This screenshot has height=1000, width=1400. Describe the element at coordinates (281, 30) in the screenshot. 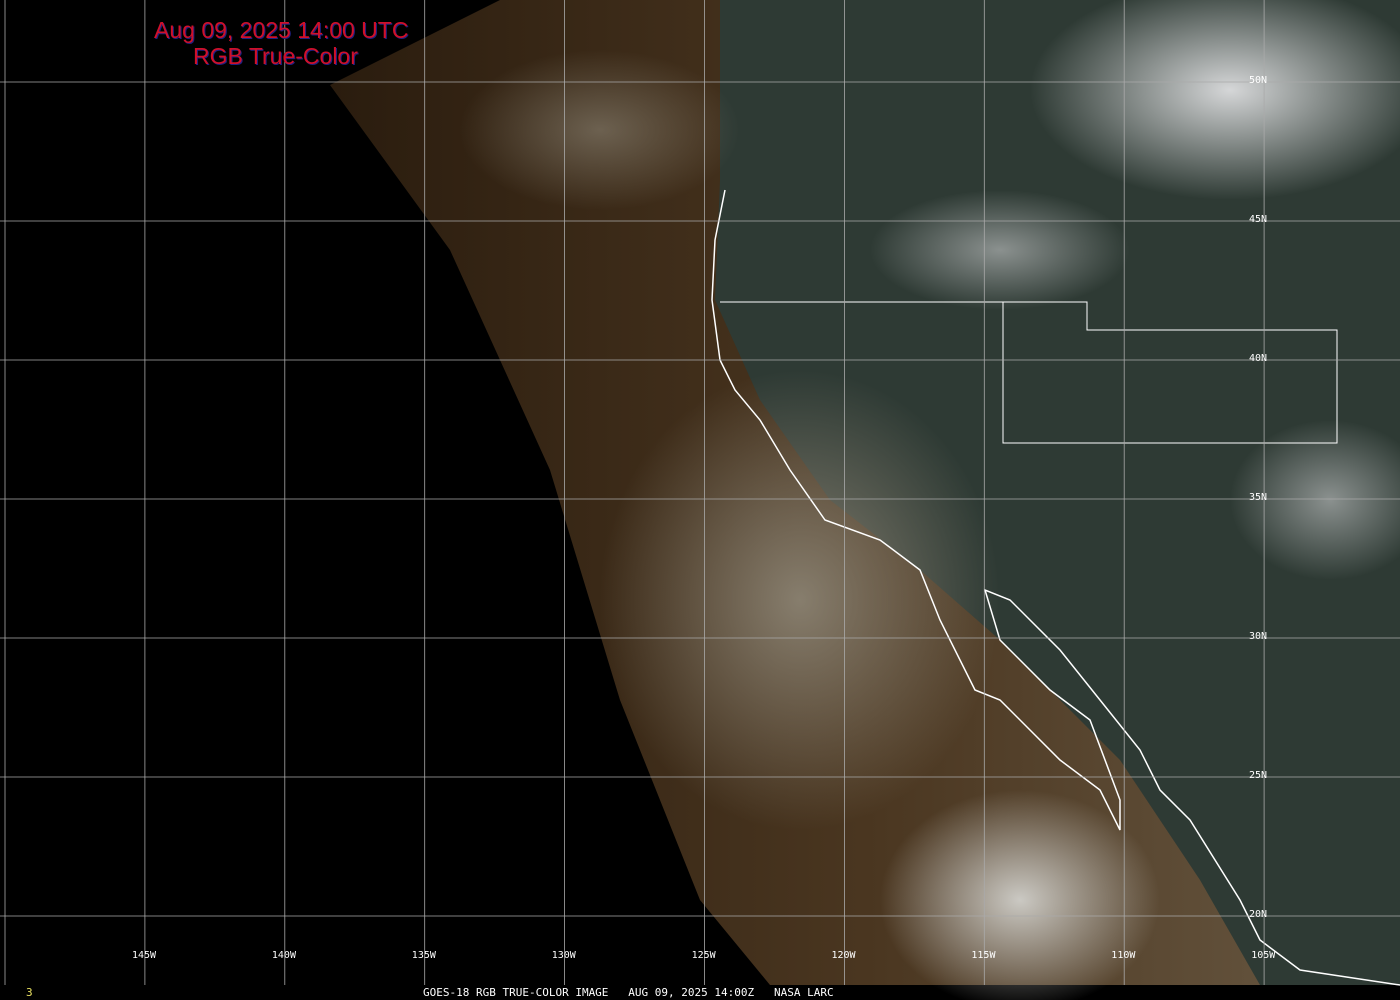

I see `title-datetime: Aug 09, 2025 14:00 UTC` at that location.